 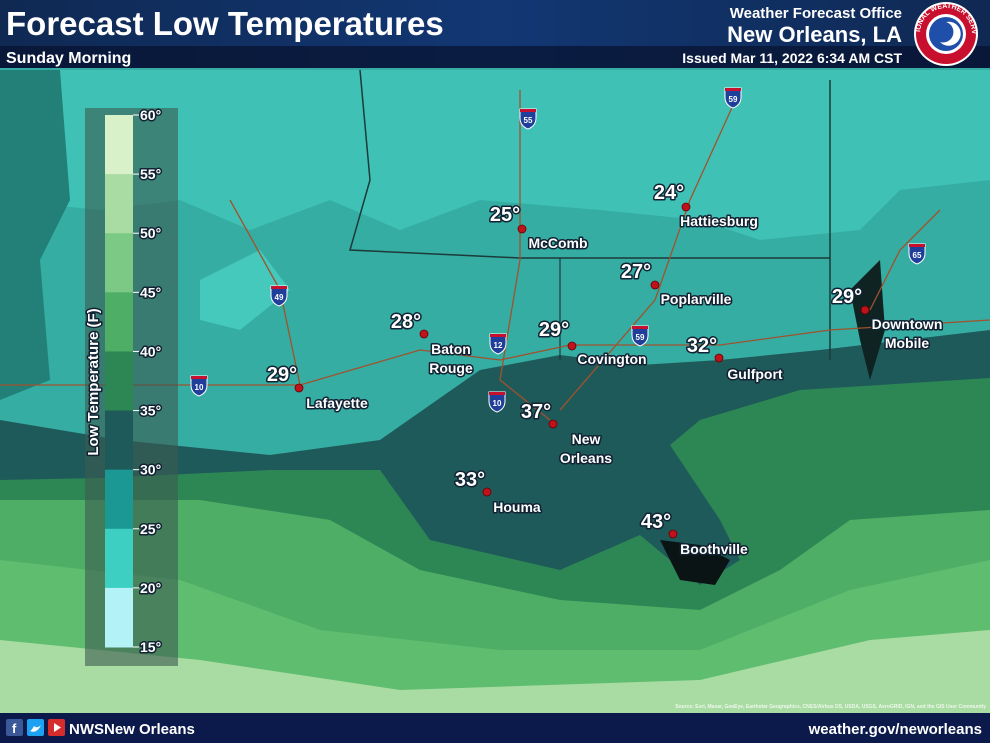 I want to click on city-temp: 25°, so click(x=505, y=215).